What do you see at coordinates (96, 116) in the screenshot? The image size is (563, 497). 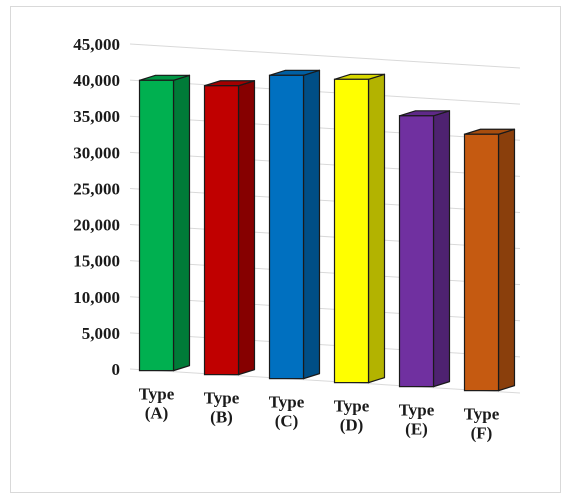 I see `y-tick-label: 35,000` at bounding box center [96, 116].